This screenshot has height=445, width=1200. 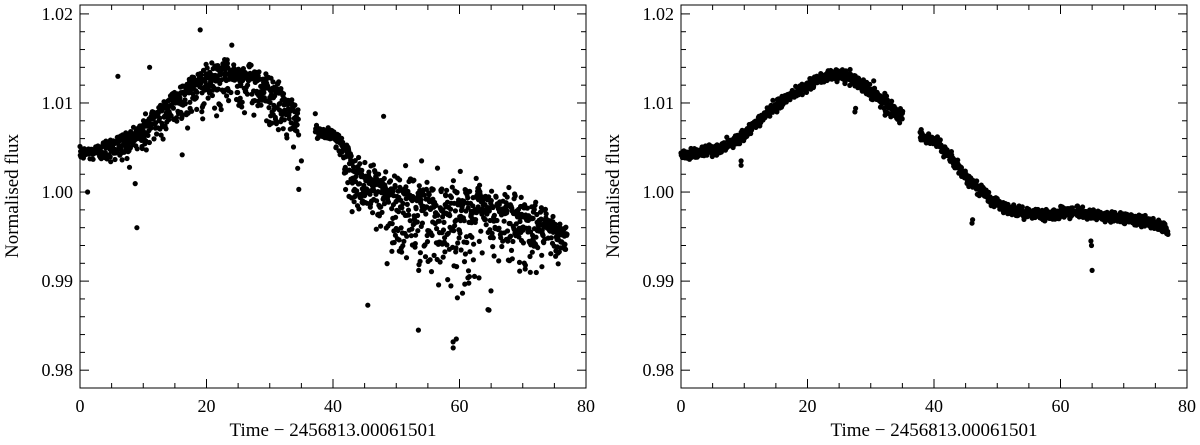 What do you see at coordinates (659, 103) in the screenshot?
I see `y-tick-label: 1.01` at bounding box center [659, 103].